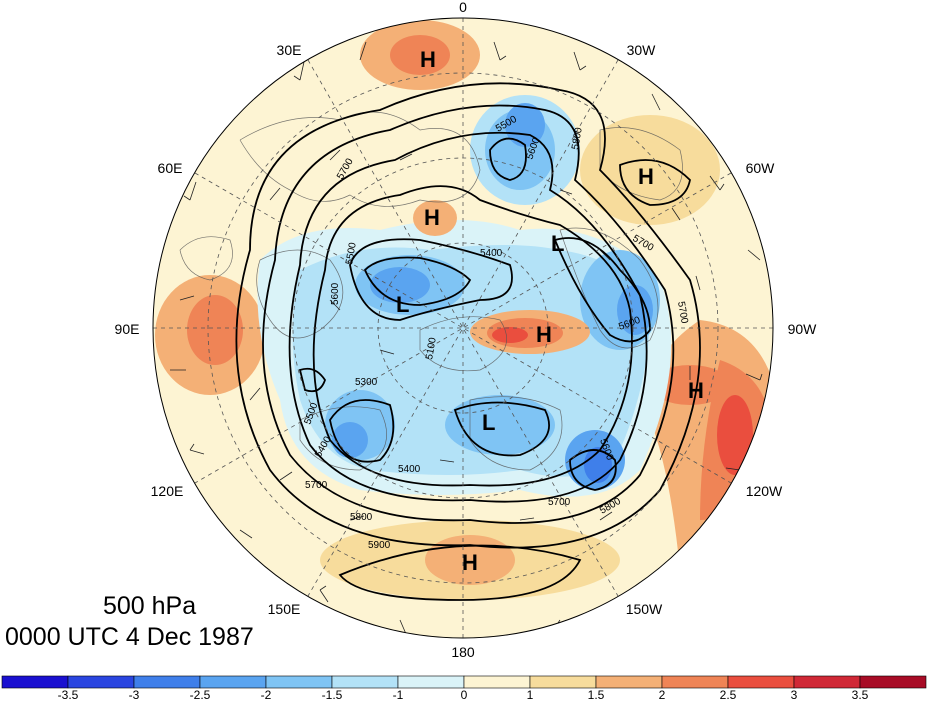  I want to click on lon-label-0: 0, so click(463, 7).